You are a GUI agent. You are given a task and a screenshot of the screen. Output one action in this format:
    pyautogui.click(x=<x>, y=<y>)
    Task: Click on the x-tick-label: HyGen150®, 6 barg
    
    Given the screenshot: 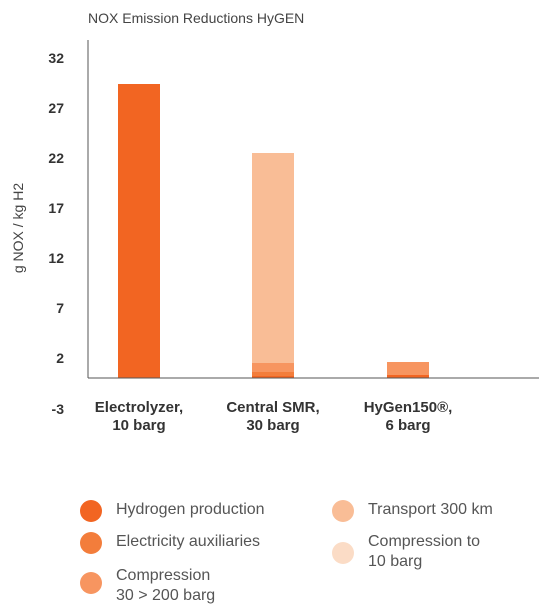 What is the action you would take?
    pyautogui.click(x=408, y=416)
    